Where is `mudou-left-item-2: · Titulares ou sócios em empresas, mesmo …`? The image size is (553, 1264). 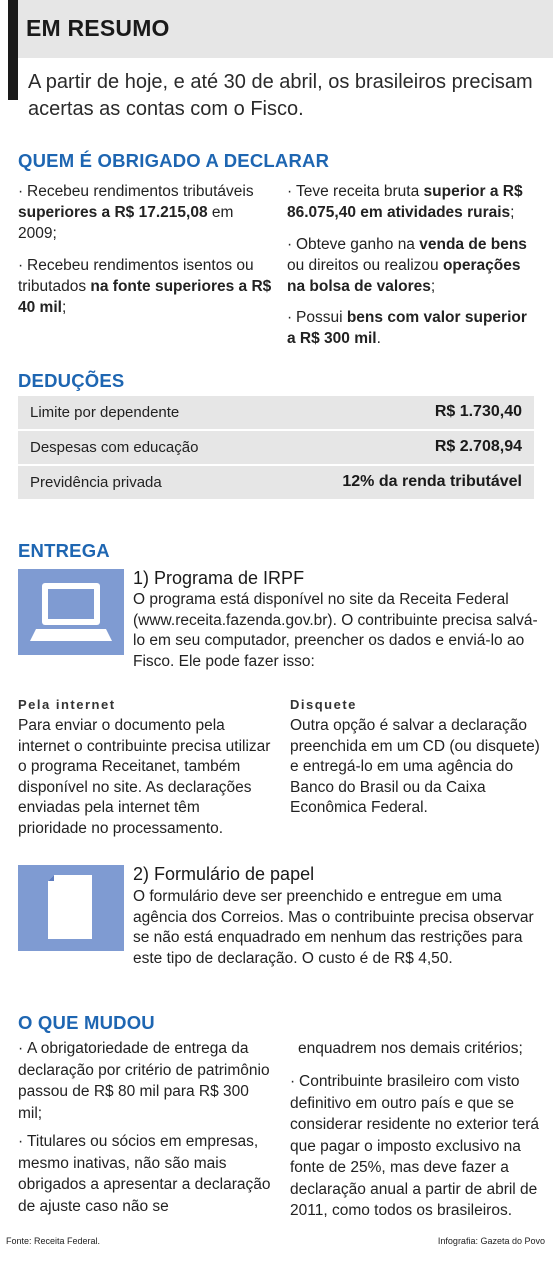 mudou-left-item-2: · Titulares ou sócios em empresas, mesmo … is located at coordinates (144, 1174).